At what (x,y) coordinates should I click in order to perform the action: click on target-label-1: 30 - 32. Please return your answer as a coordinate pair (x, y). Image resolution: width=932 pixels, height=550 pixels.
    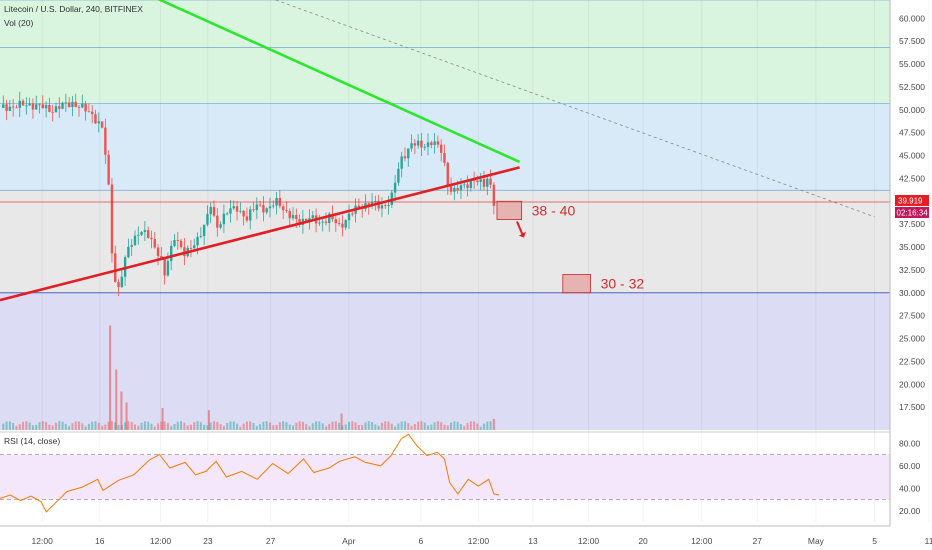
    Looking at the image, I should click on (623, 284).